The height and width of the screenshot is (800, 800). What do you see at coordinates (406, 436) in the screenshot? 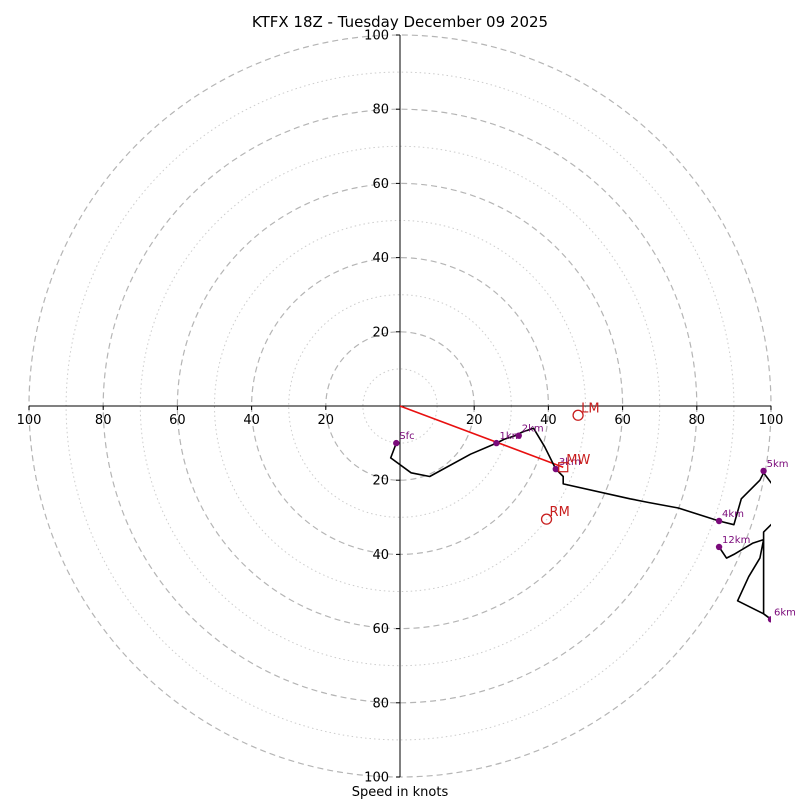
I see `height-label-sfc: Sfc` at bounding box center [406, 436].